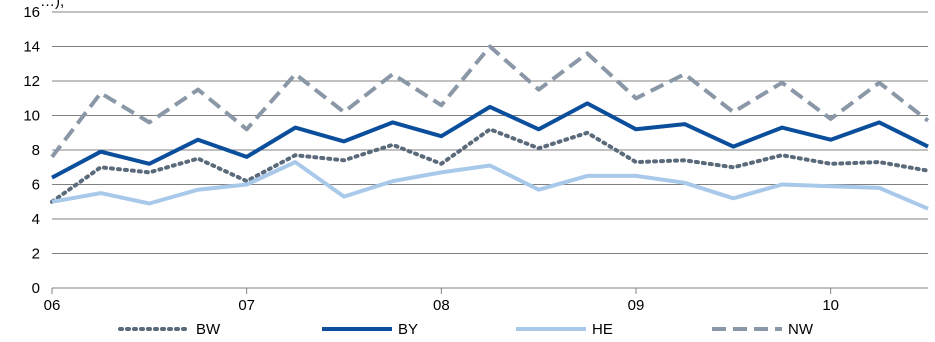 Image resolution: width=935 pixels, height=342 pixels. Describe the element at coordinates (490, 185) in the screenshot. I see `series-line-he` at that location.